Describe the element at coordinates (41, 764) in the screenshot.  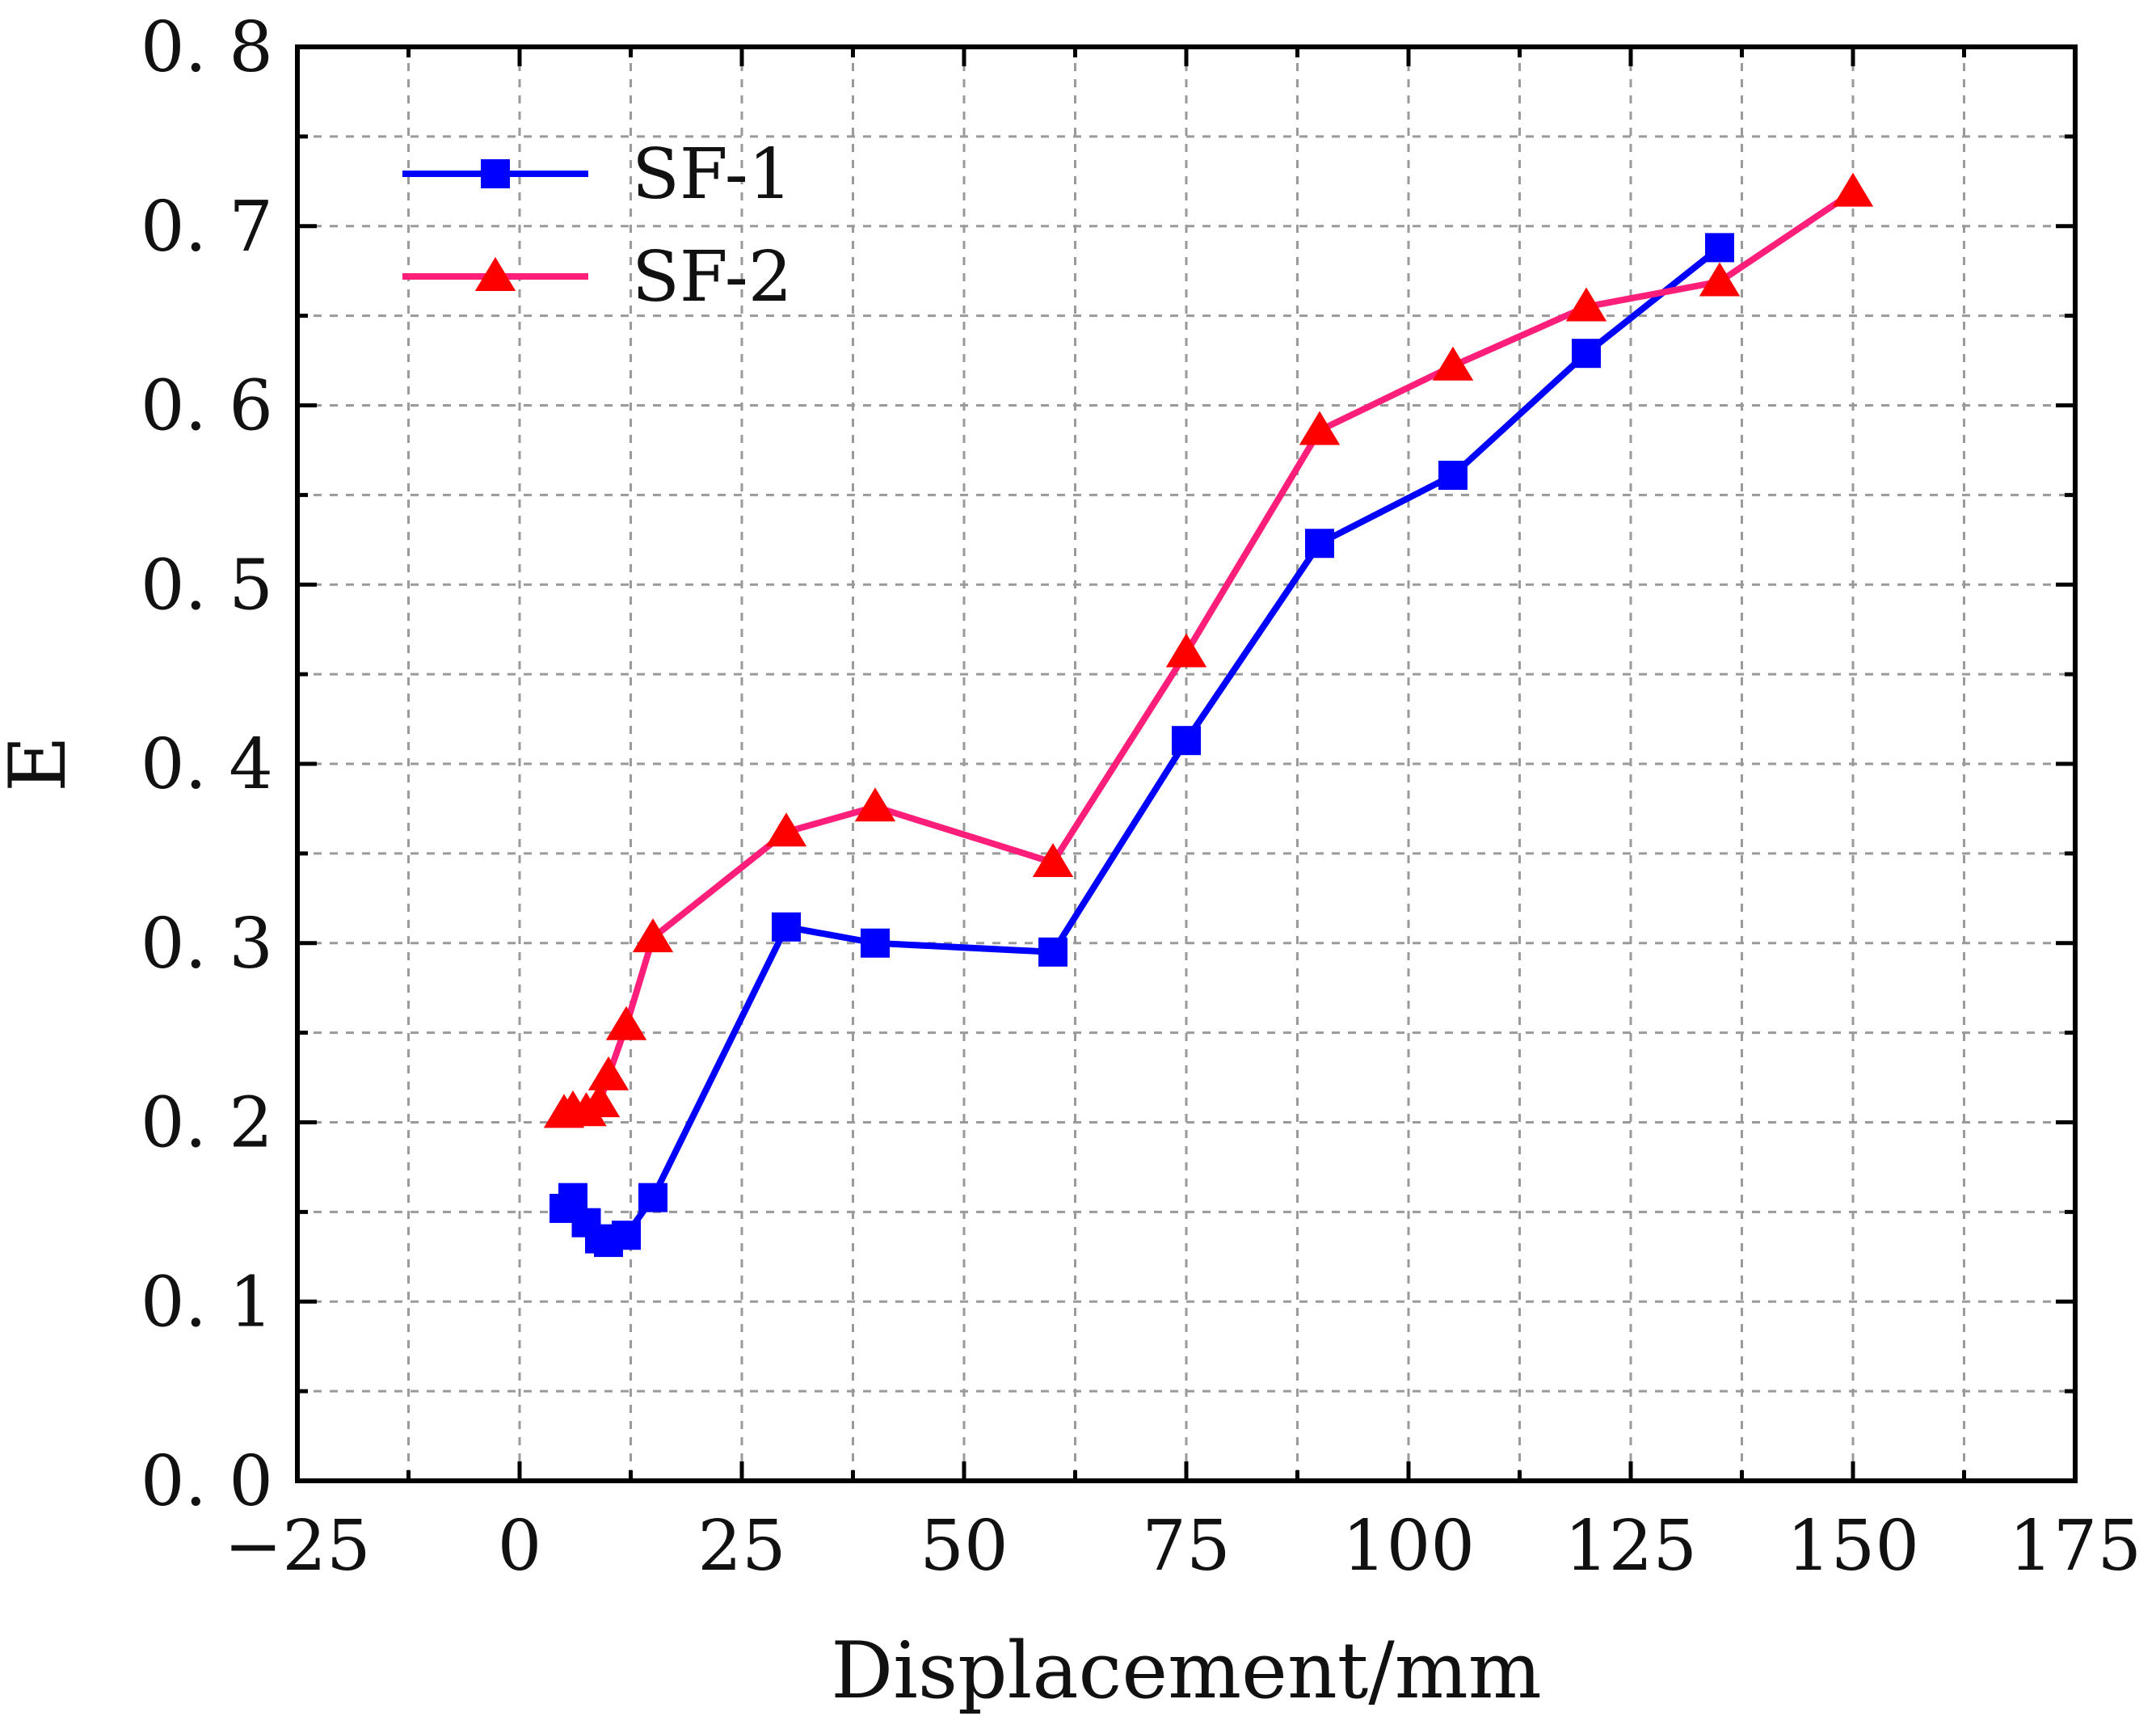
I see `y-axis-title: E` at that location.